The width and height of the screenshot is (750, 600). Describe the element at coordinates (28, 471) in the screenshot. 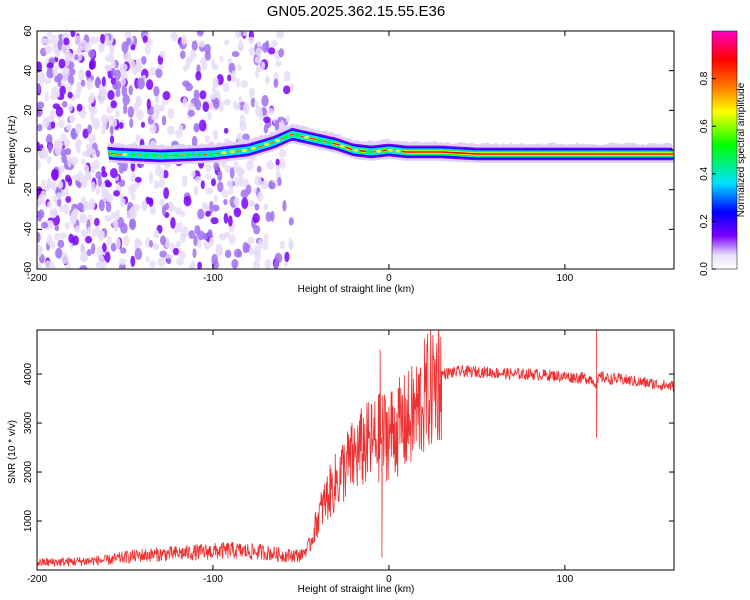

I see `snr-y-tick-label: 2000` at that location.